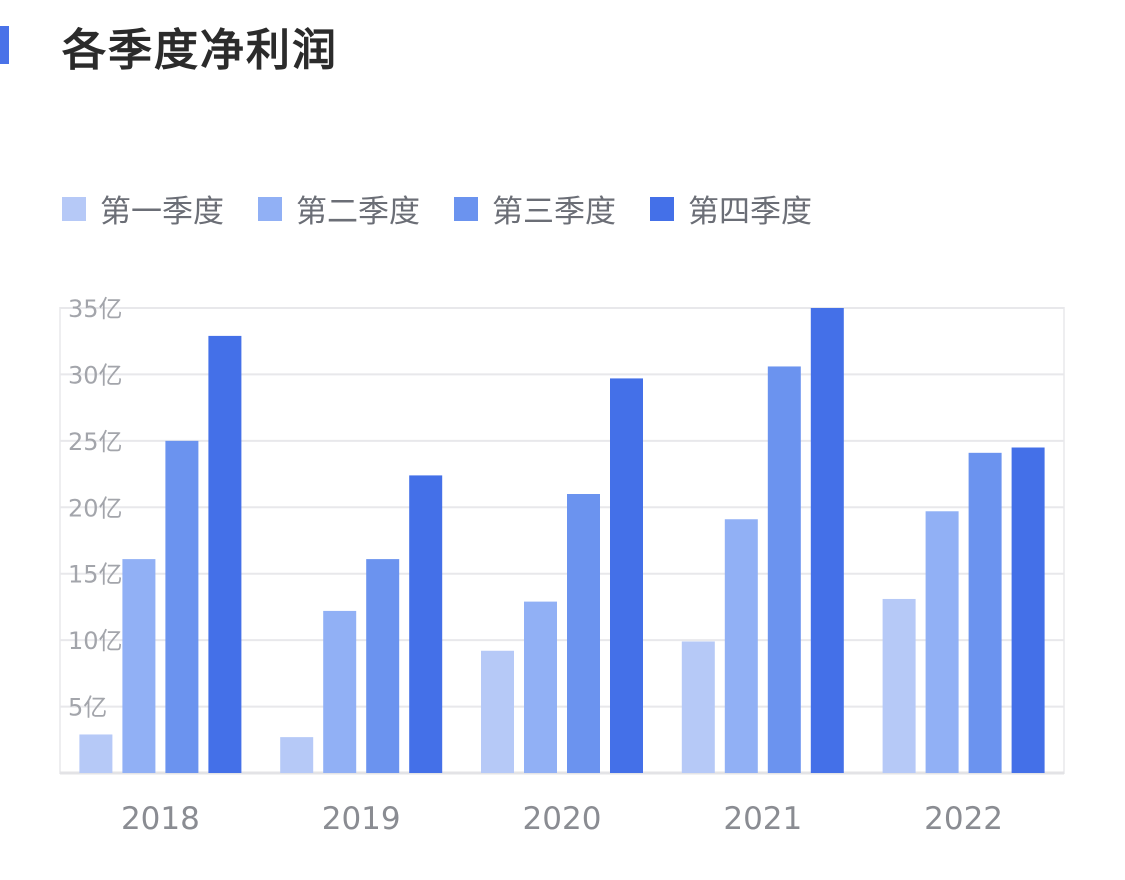 The width and height of the screenshot is (1125, 880). Describe the element at coordinates (160, 819) in the screenshot. I see `x-tick-2018: 2018` at that location.